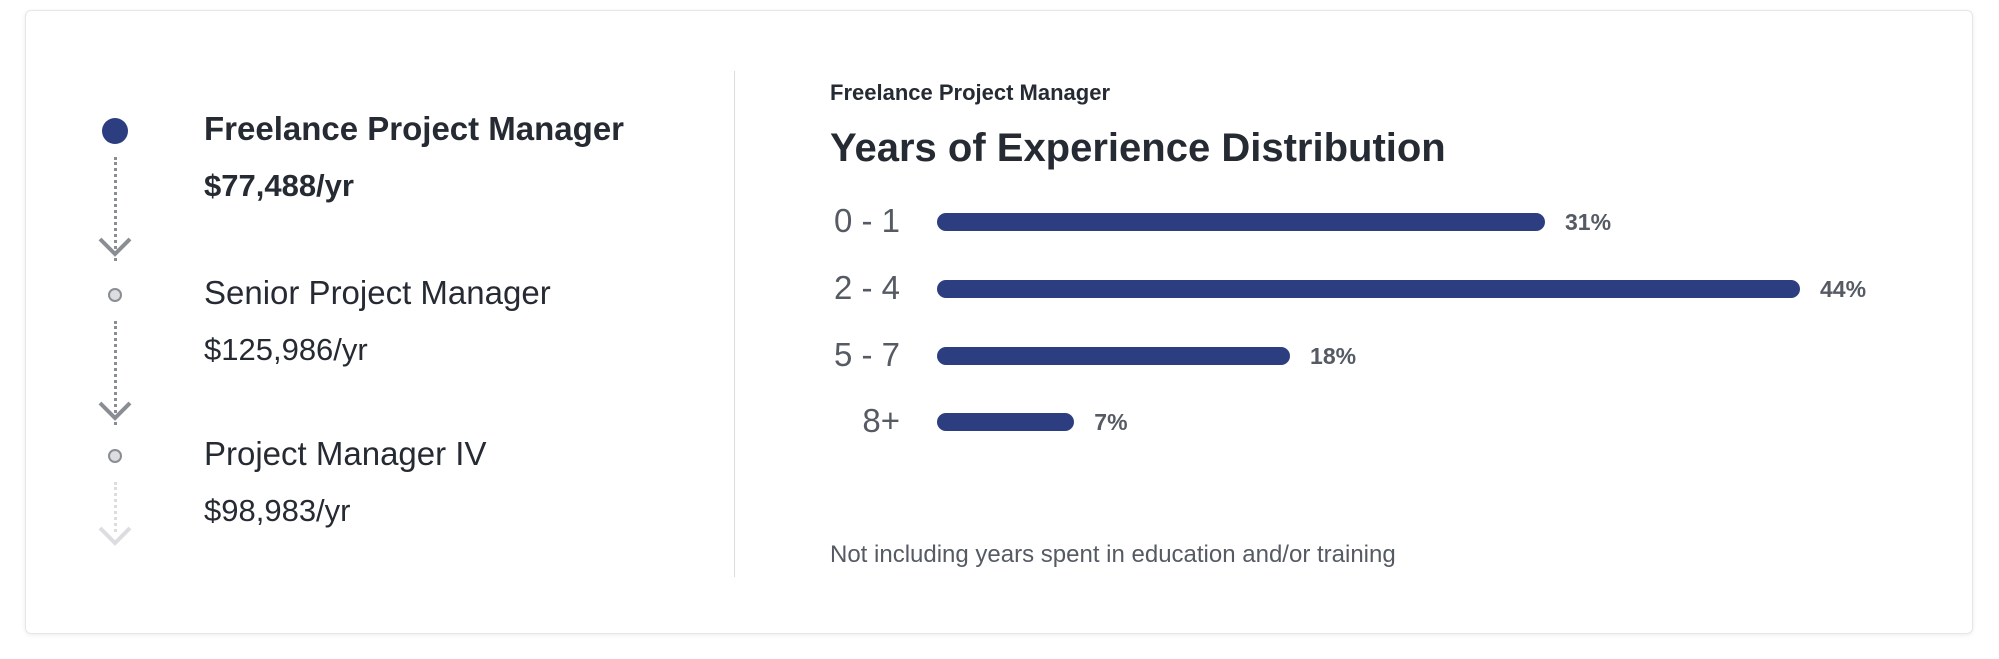 This screenshot has height=659, width=1999. Describe the element at coordinates (377, 292) in the screenshot. I see `job-title: Senior Project Manager` at that location.